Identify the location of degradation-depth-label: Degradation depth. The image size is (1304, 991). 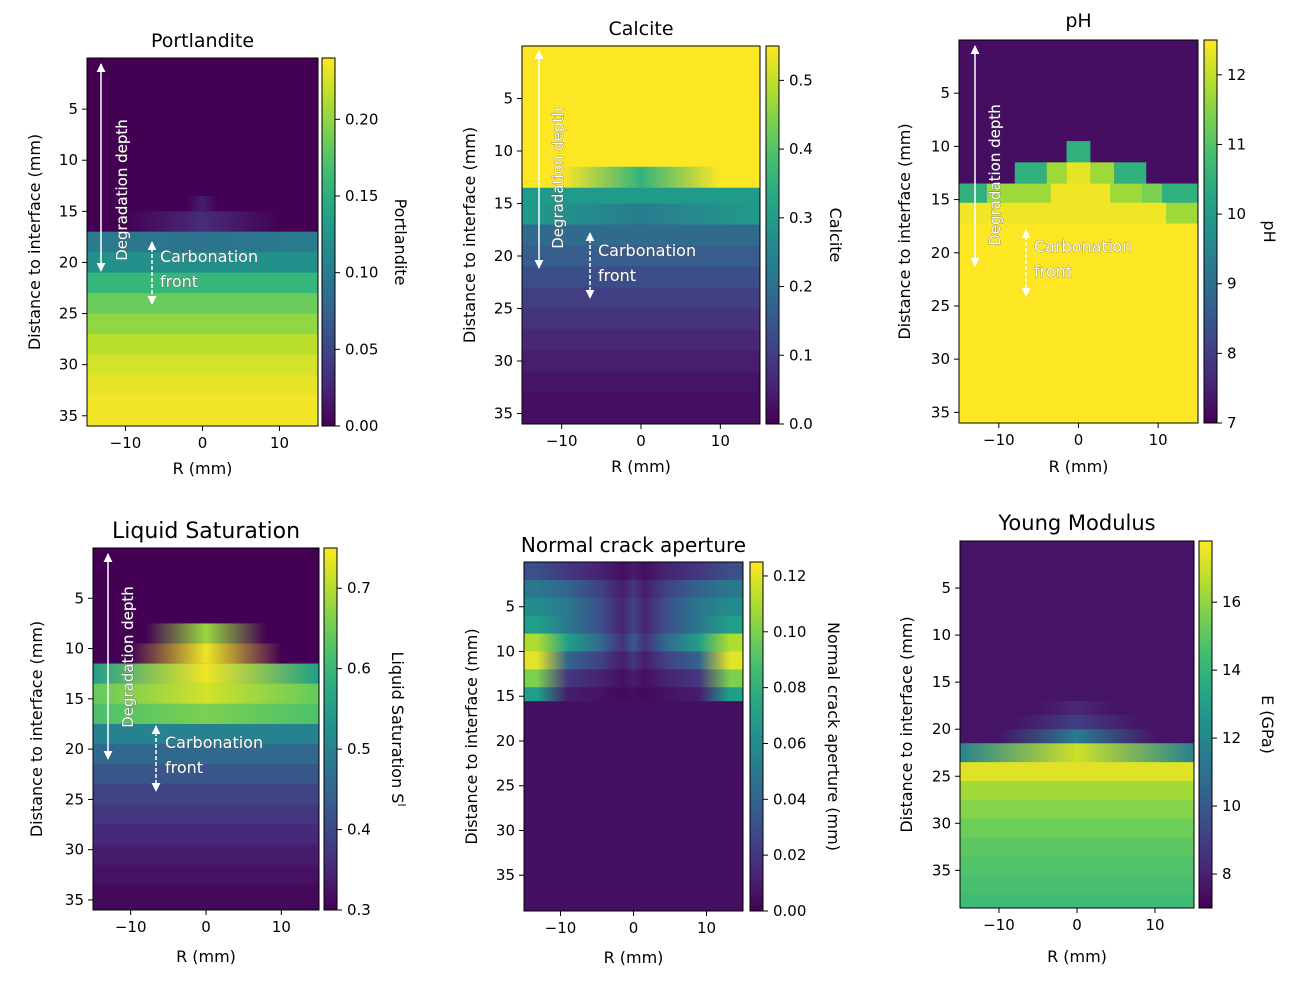
(128, 657).